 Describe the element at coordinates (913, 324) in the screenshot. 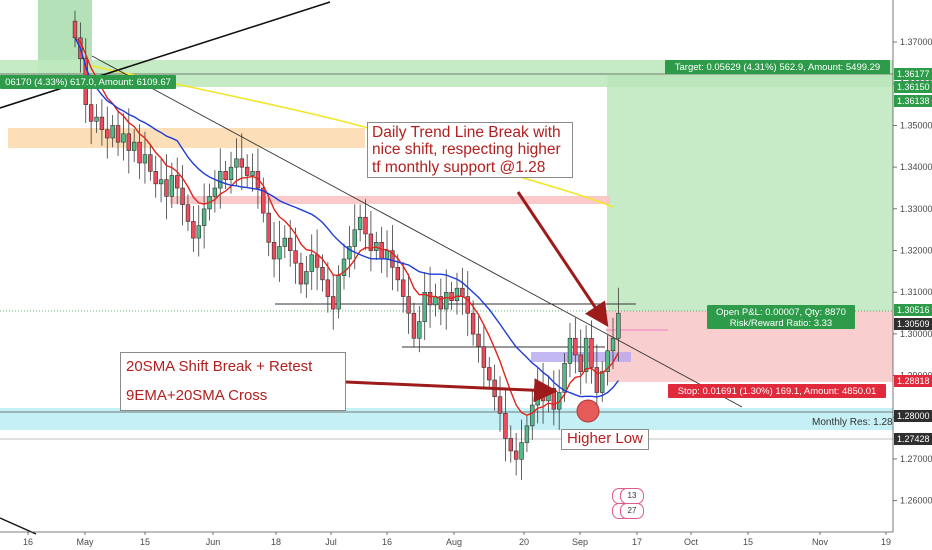

I see `price-tag-label: 1.30509` at that location.